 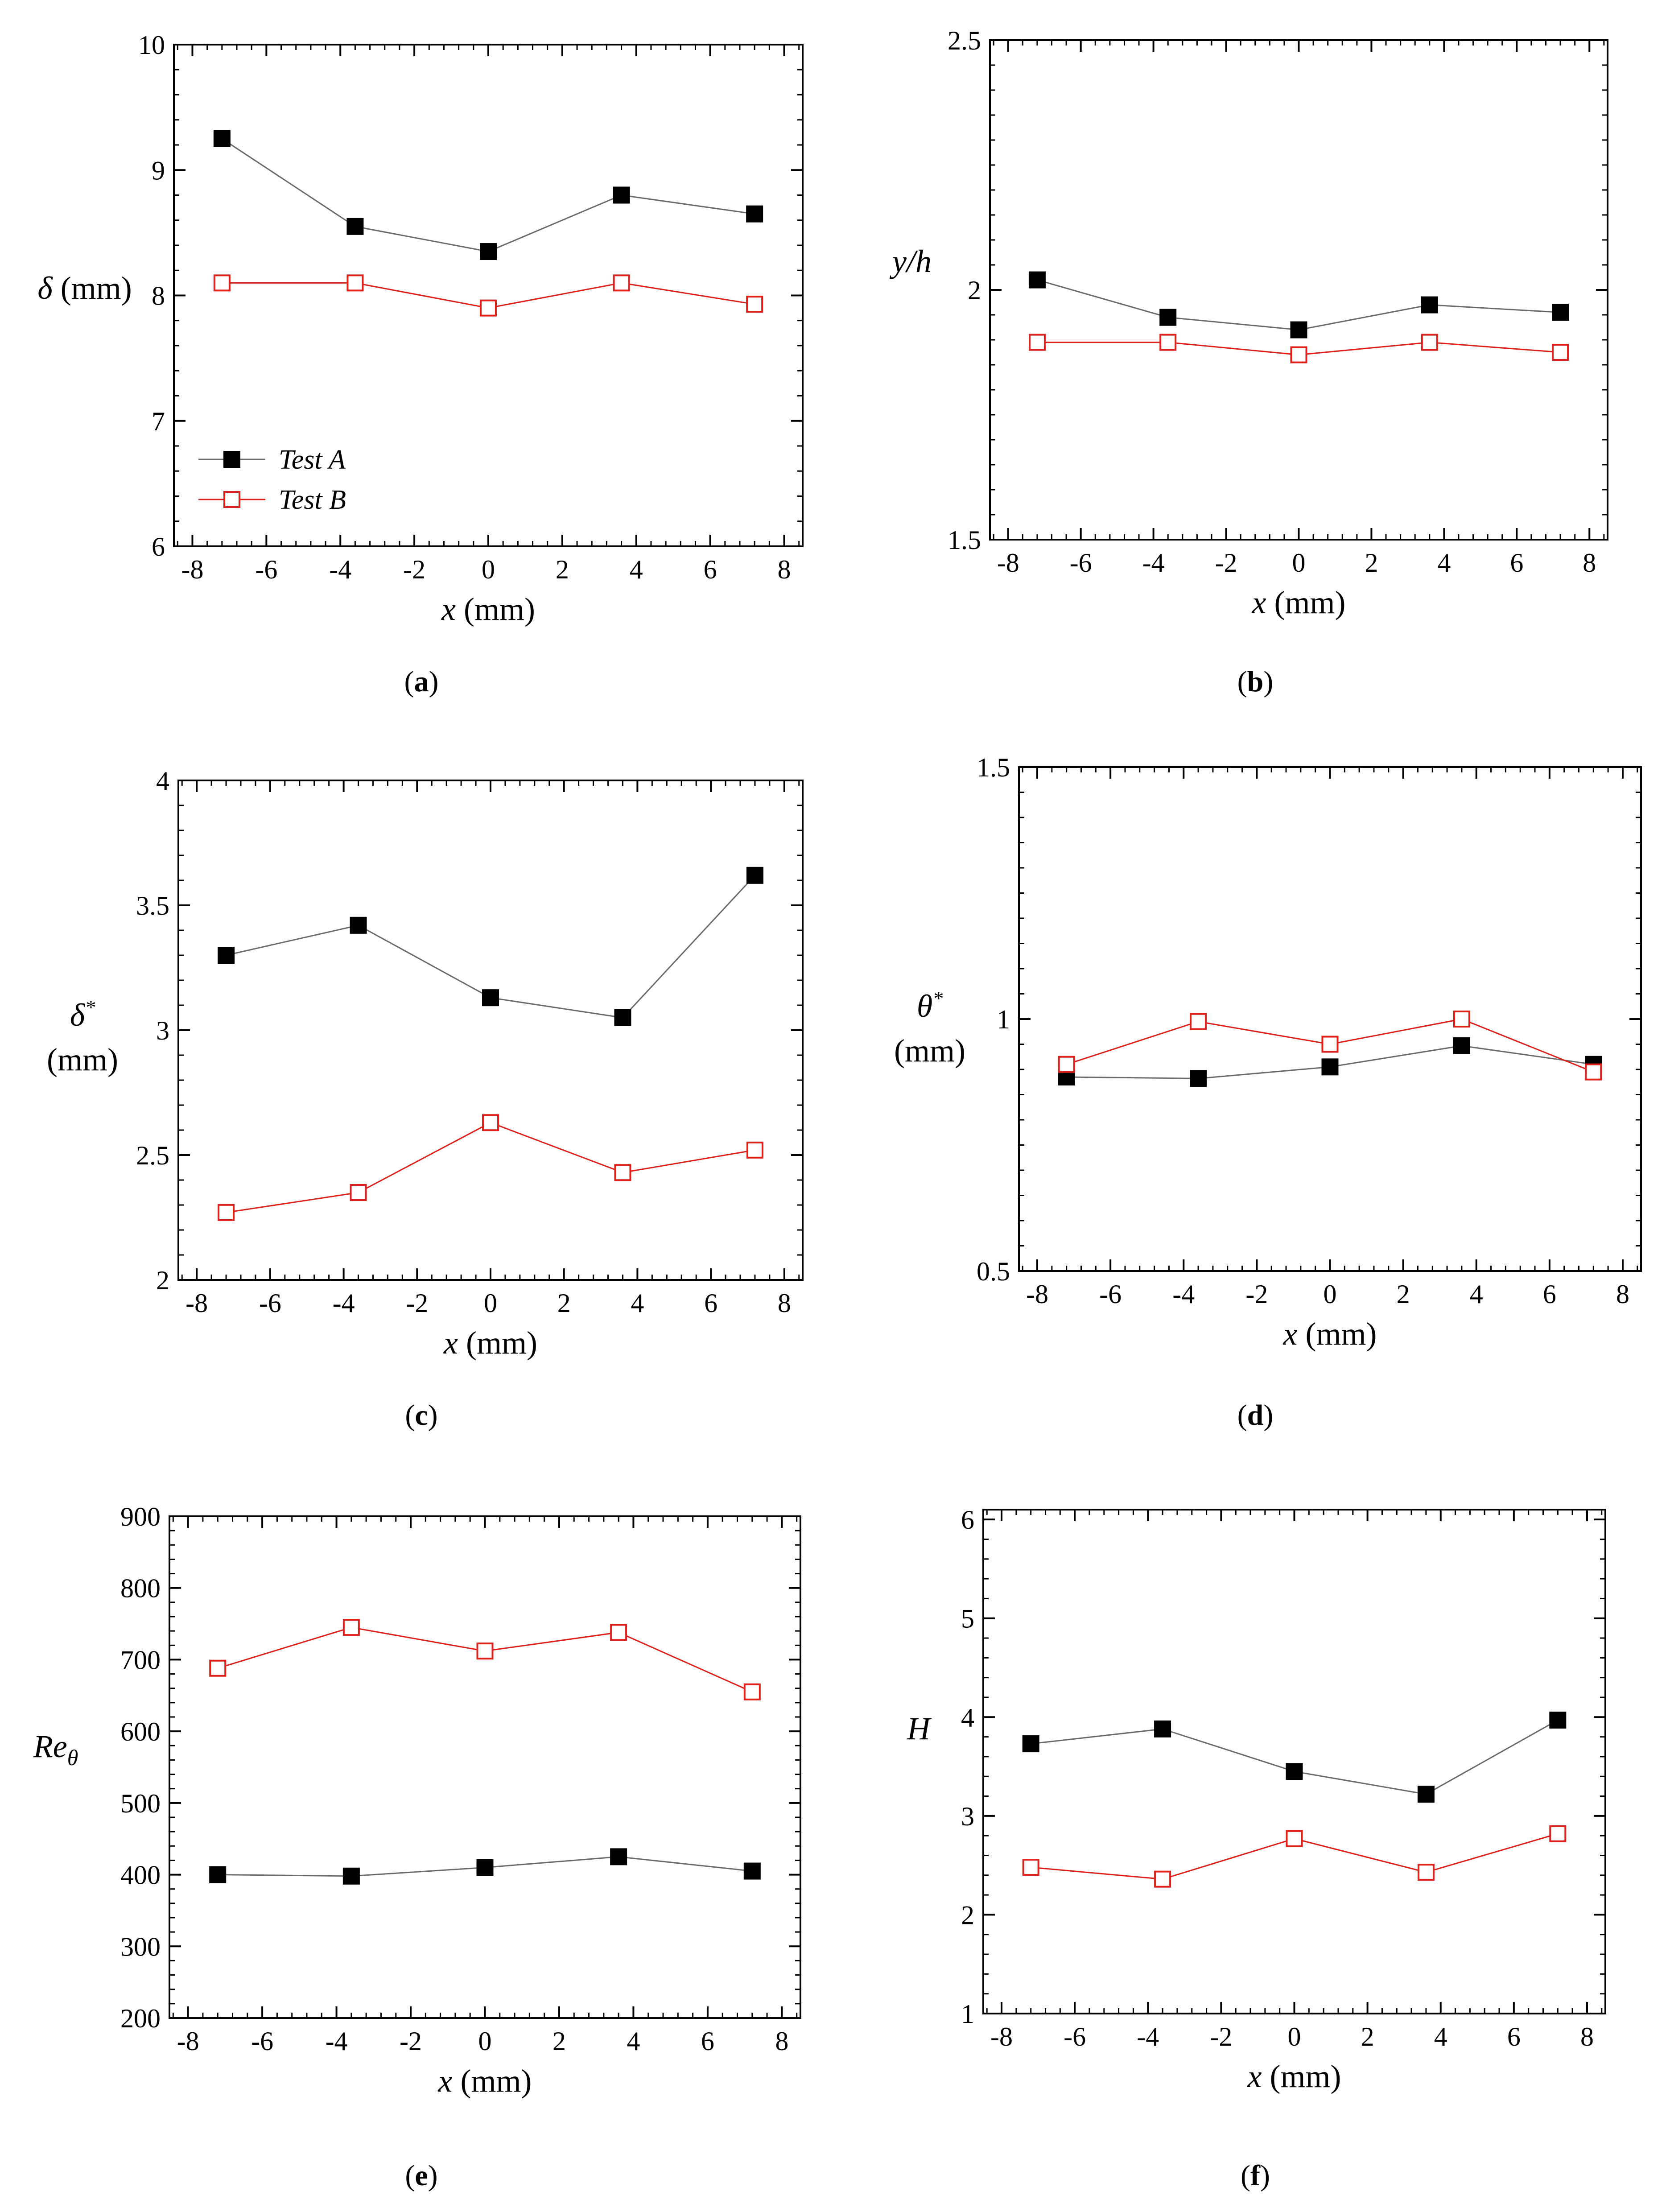 What do you see at coordinates (158, 296) in the screenshot?
I see `y-tick-label: 8` at bounding box center [158, 296].